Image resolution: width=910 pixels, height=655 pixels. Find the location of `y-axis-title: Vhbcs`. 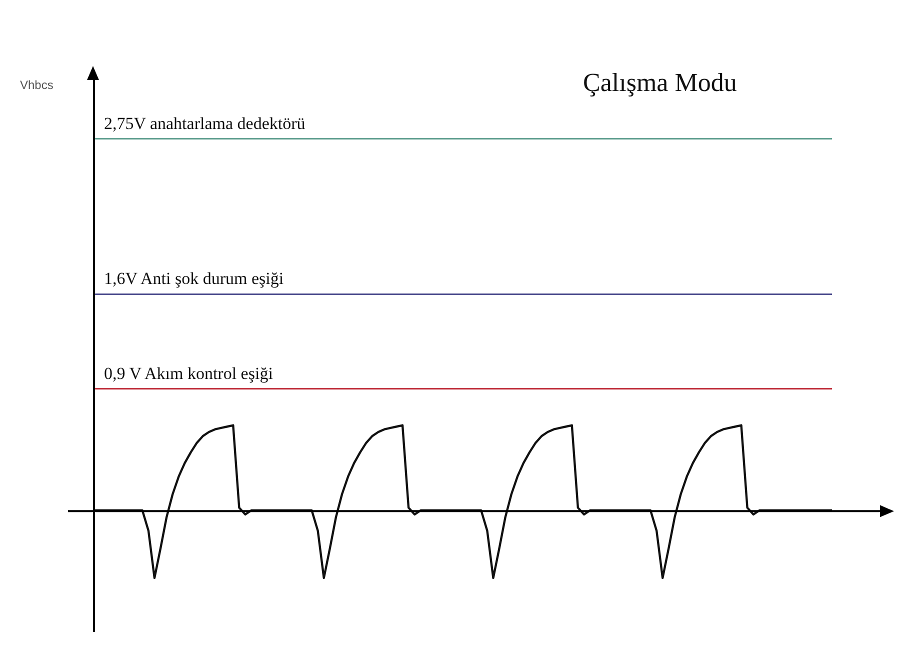

y-axis-title: Vhbcs is located at coordinates (37, 85).